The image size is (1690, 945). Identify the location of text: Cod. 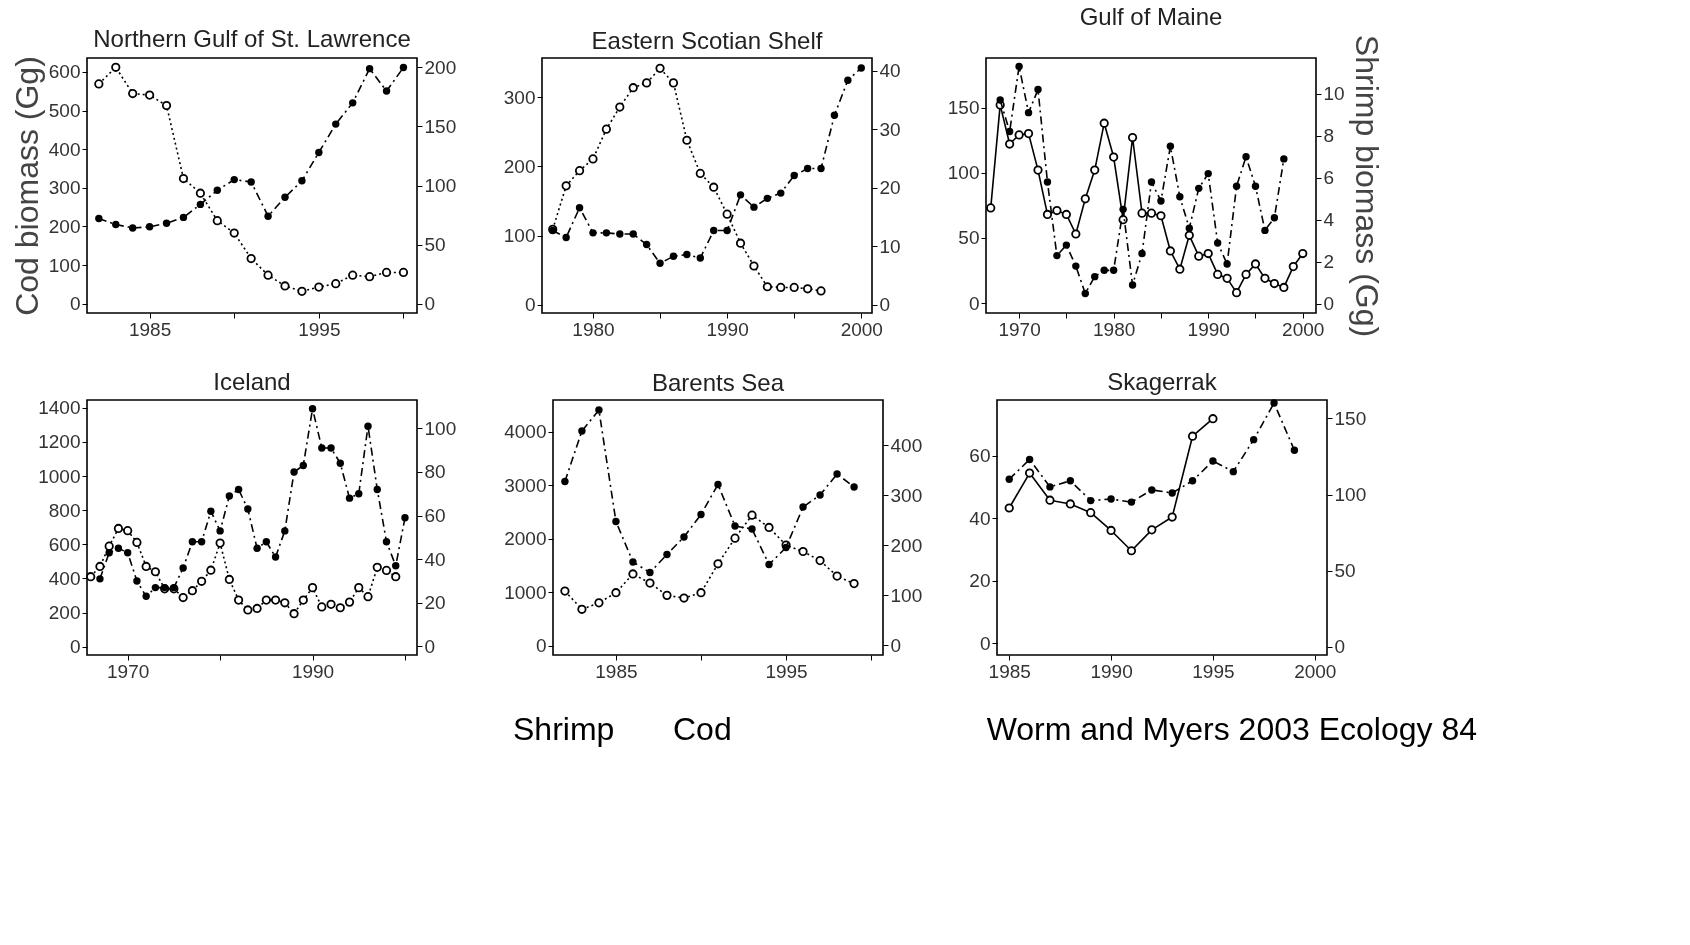
(702, 729).